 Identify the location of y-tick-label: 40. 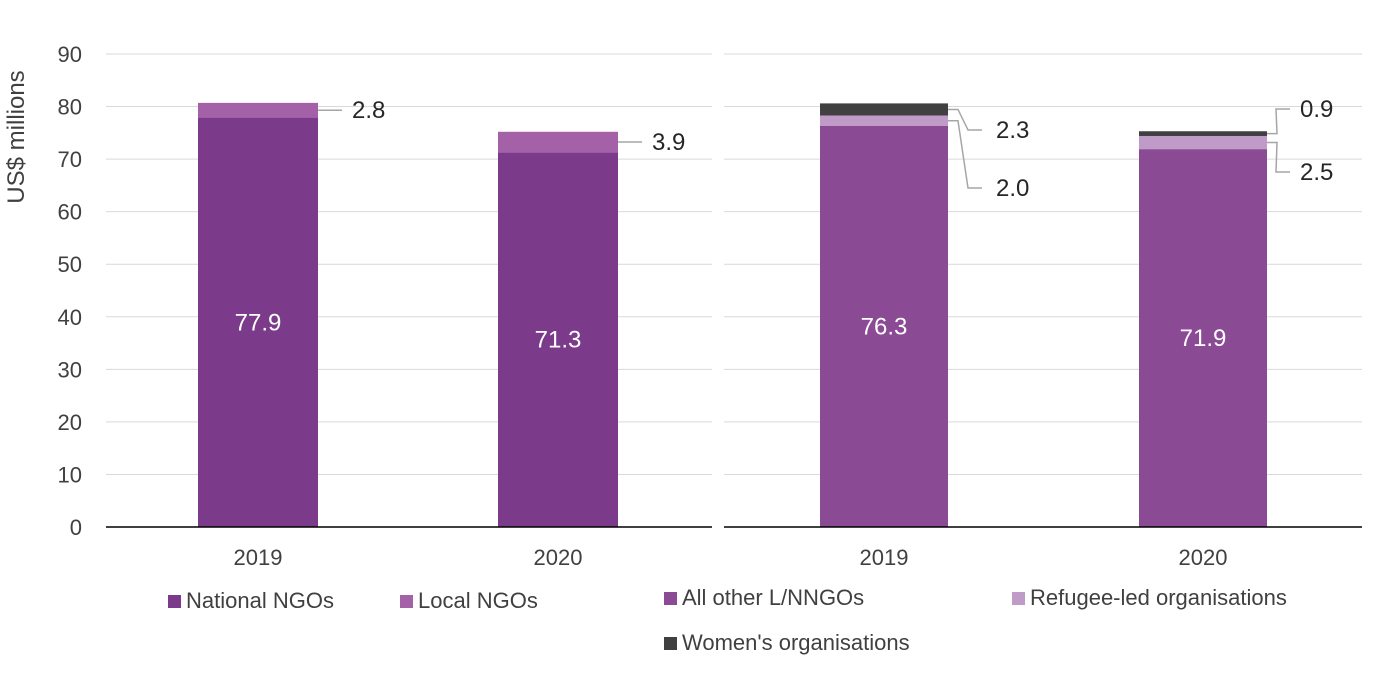
(70, 317).